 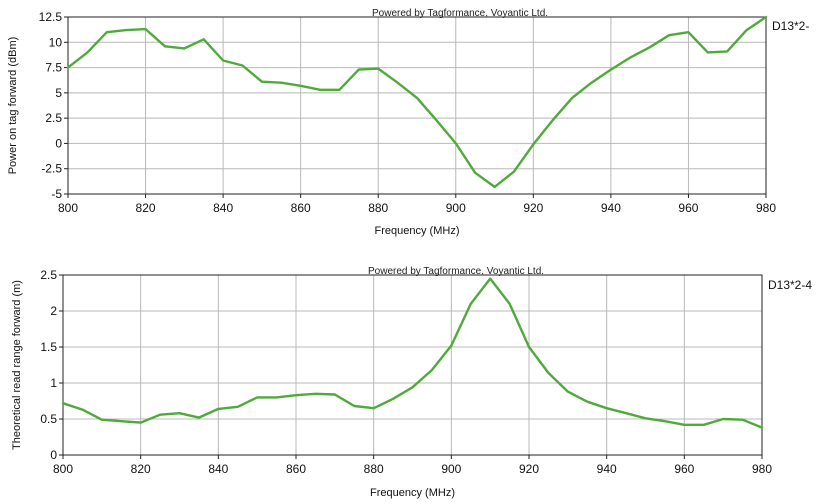 What do you see at coordinates (56, 194) in the screenshot?
I see `y-tick-label: -5` at bounding box center [56, 194].